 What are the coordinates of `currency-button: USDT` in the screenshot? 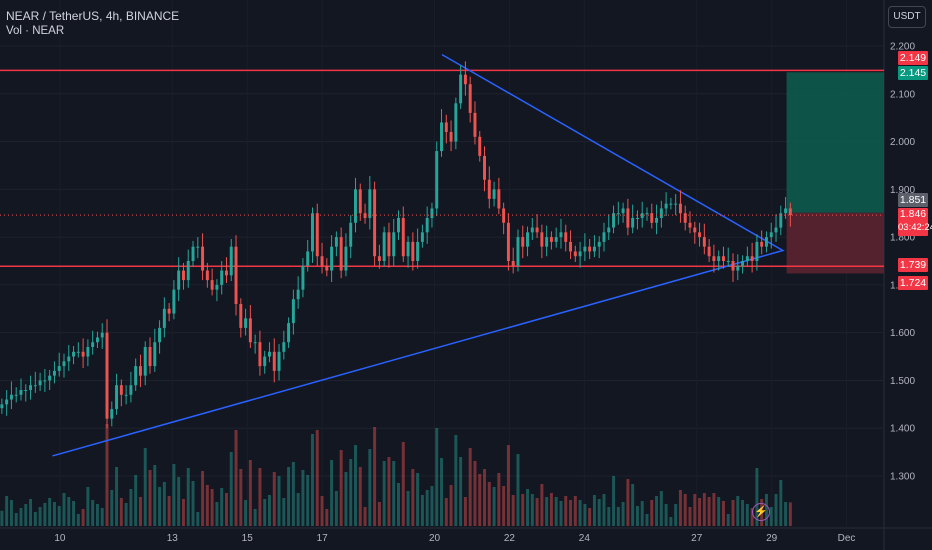 It's located at (907, 17).